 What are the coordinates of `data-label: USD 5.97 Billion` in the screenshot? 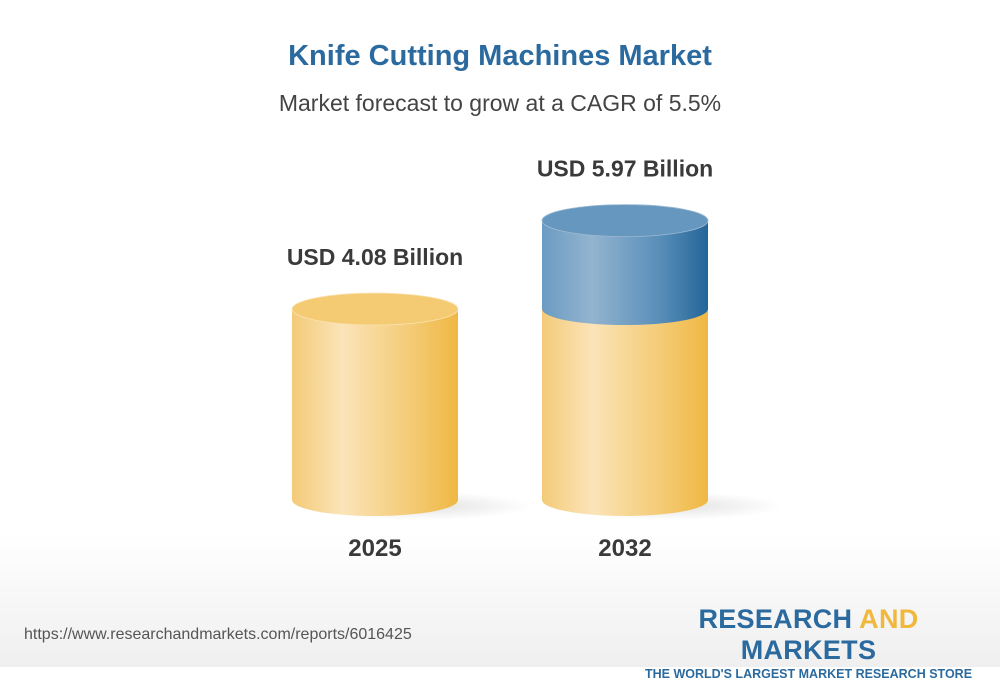 It's located at (625, 169).